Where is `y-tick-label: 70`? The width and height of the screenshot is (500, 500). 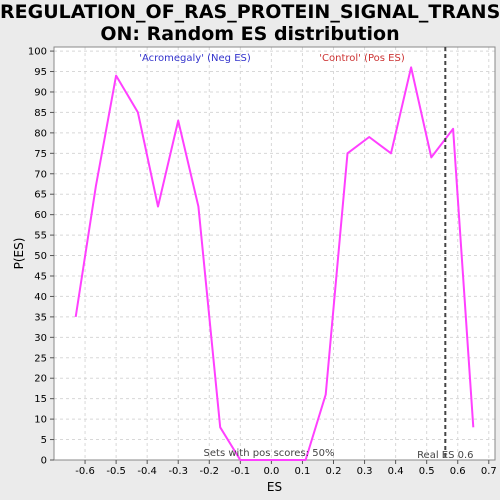
y-tick-label: 70 is located at coordinates (40, 174).